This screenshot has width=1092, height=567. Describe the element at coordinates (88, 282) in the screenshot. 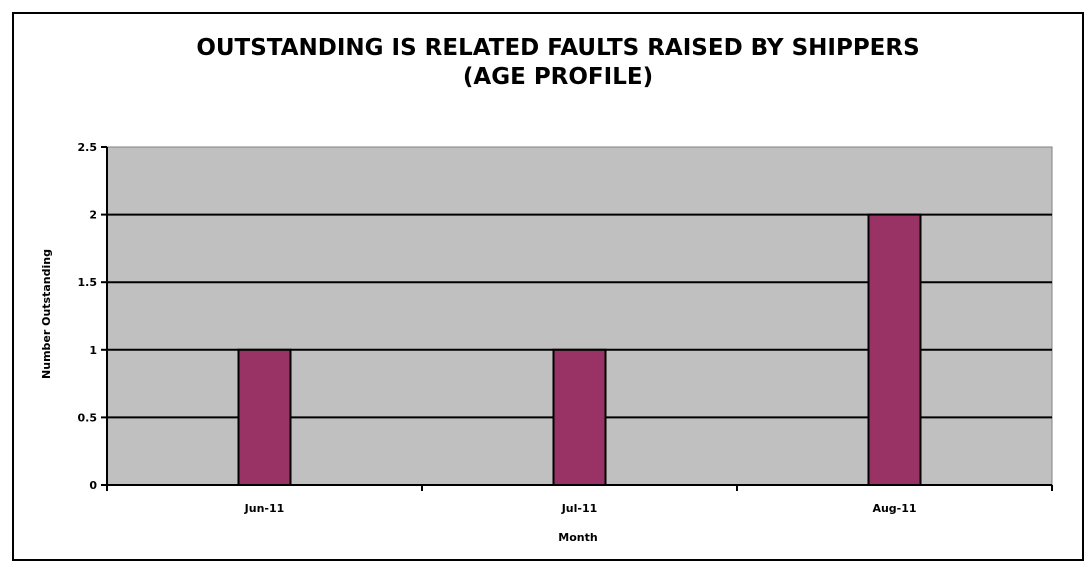

I see `y-tick-label: 1.5` at that location.